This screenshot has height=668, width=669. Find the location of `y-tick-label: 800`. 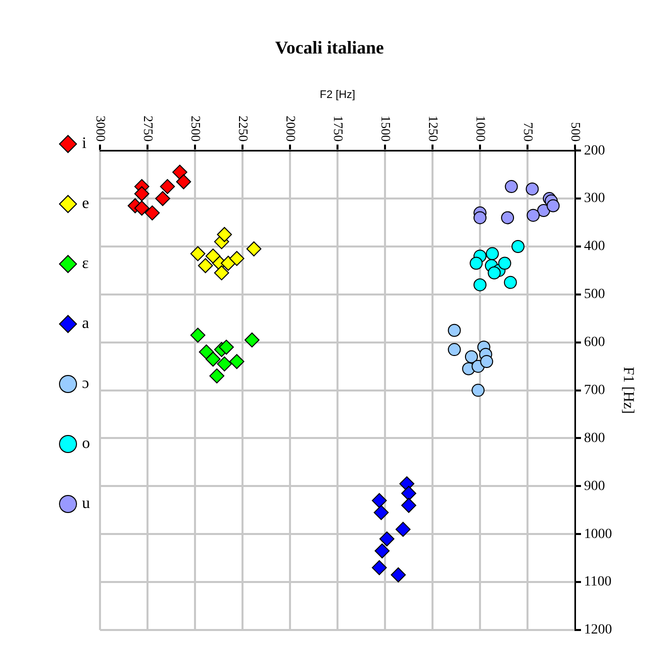

y-tick-label: 800 is located at coordinates (594, 438).